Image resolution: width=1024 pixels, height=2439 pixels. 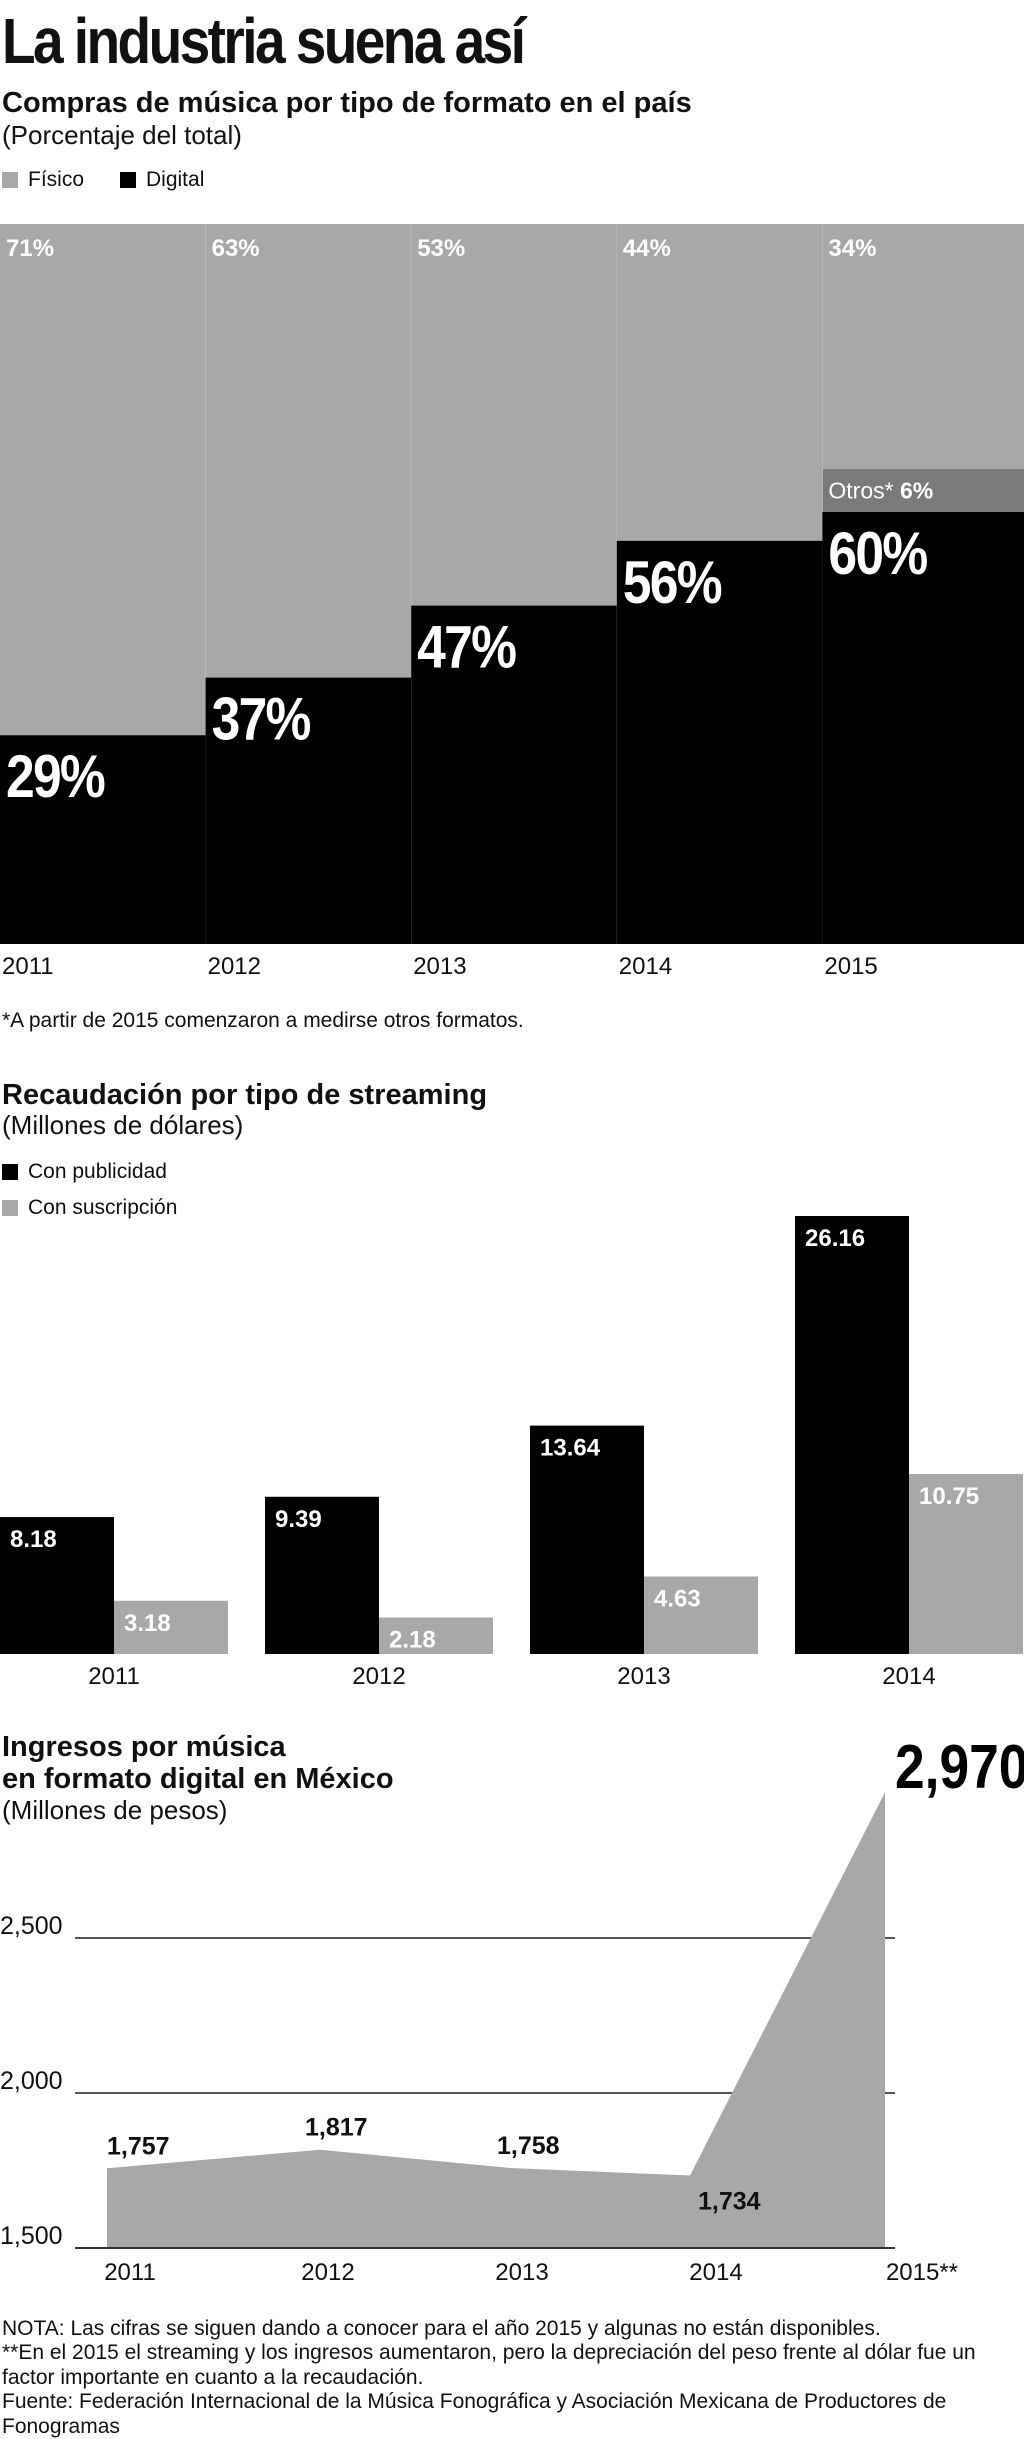 I want to click on fisico-label-2011: 71%, so click(x=30, y=248).